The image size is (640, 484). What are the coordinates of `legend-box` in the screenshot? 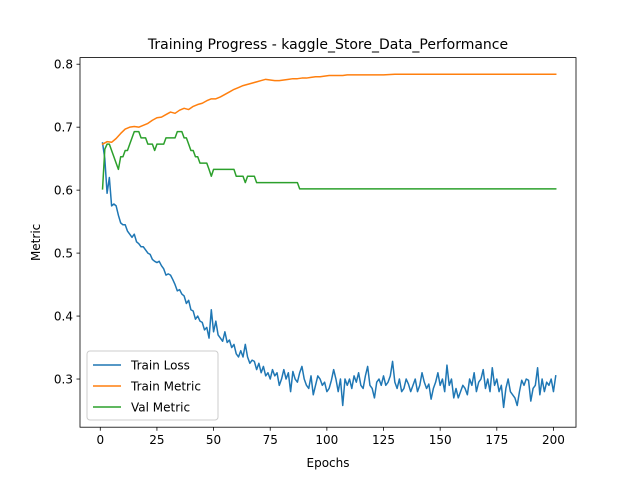 It's located at (152, 385).